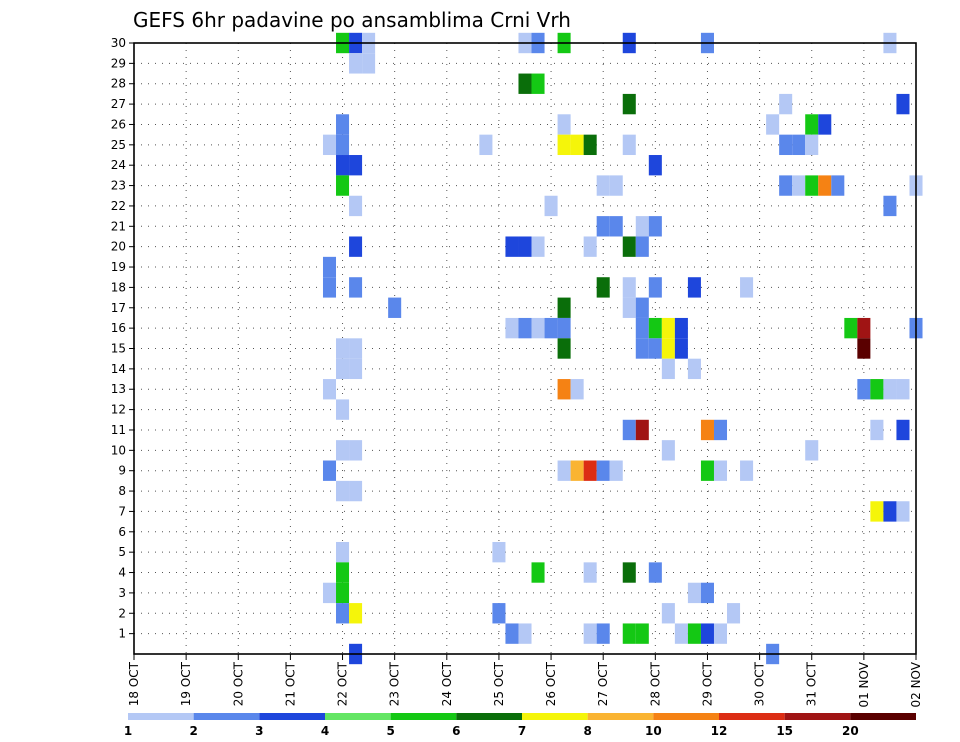 The height and width of the screenshot is (742, 960). I want to click on y-tick-label: 28, so click(118, 84).